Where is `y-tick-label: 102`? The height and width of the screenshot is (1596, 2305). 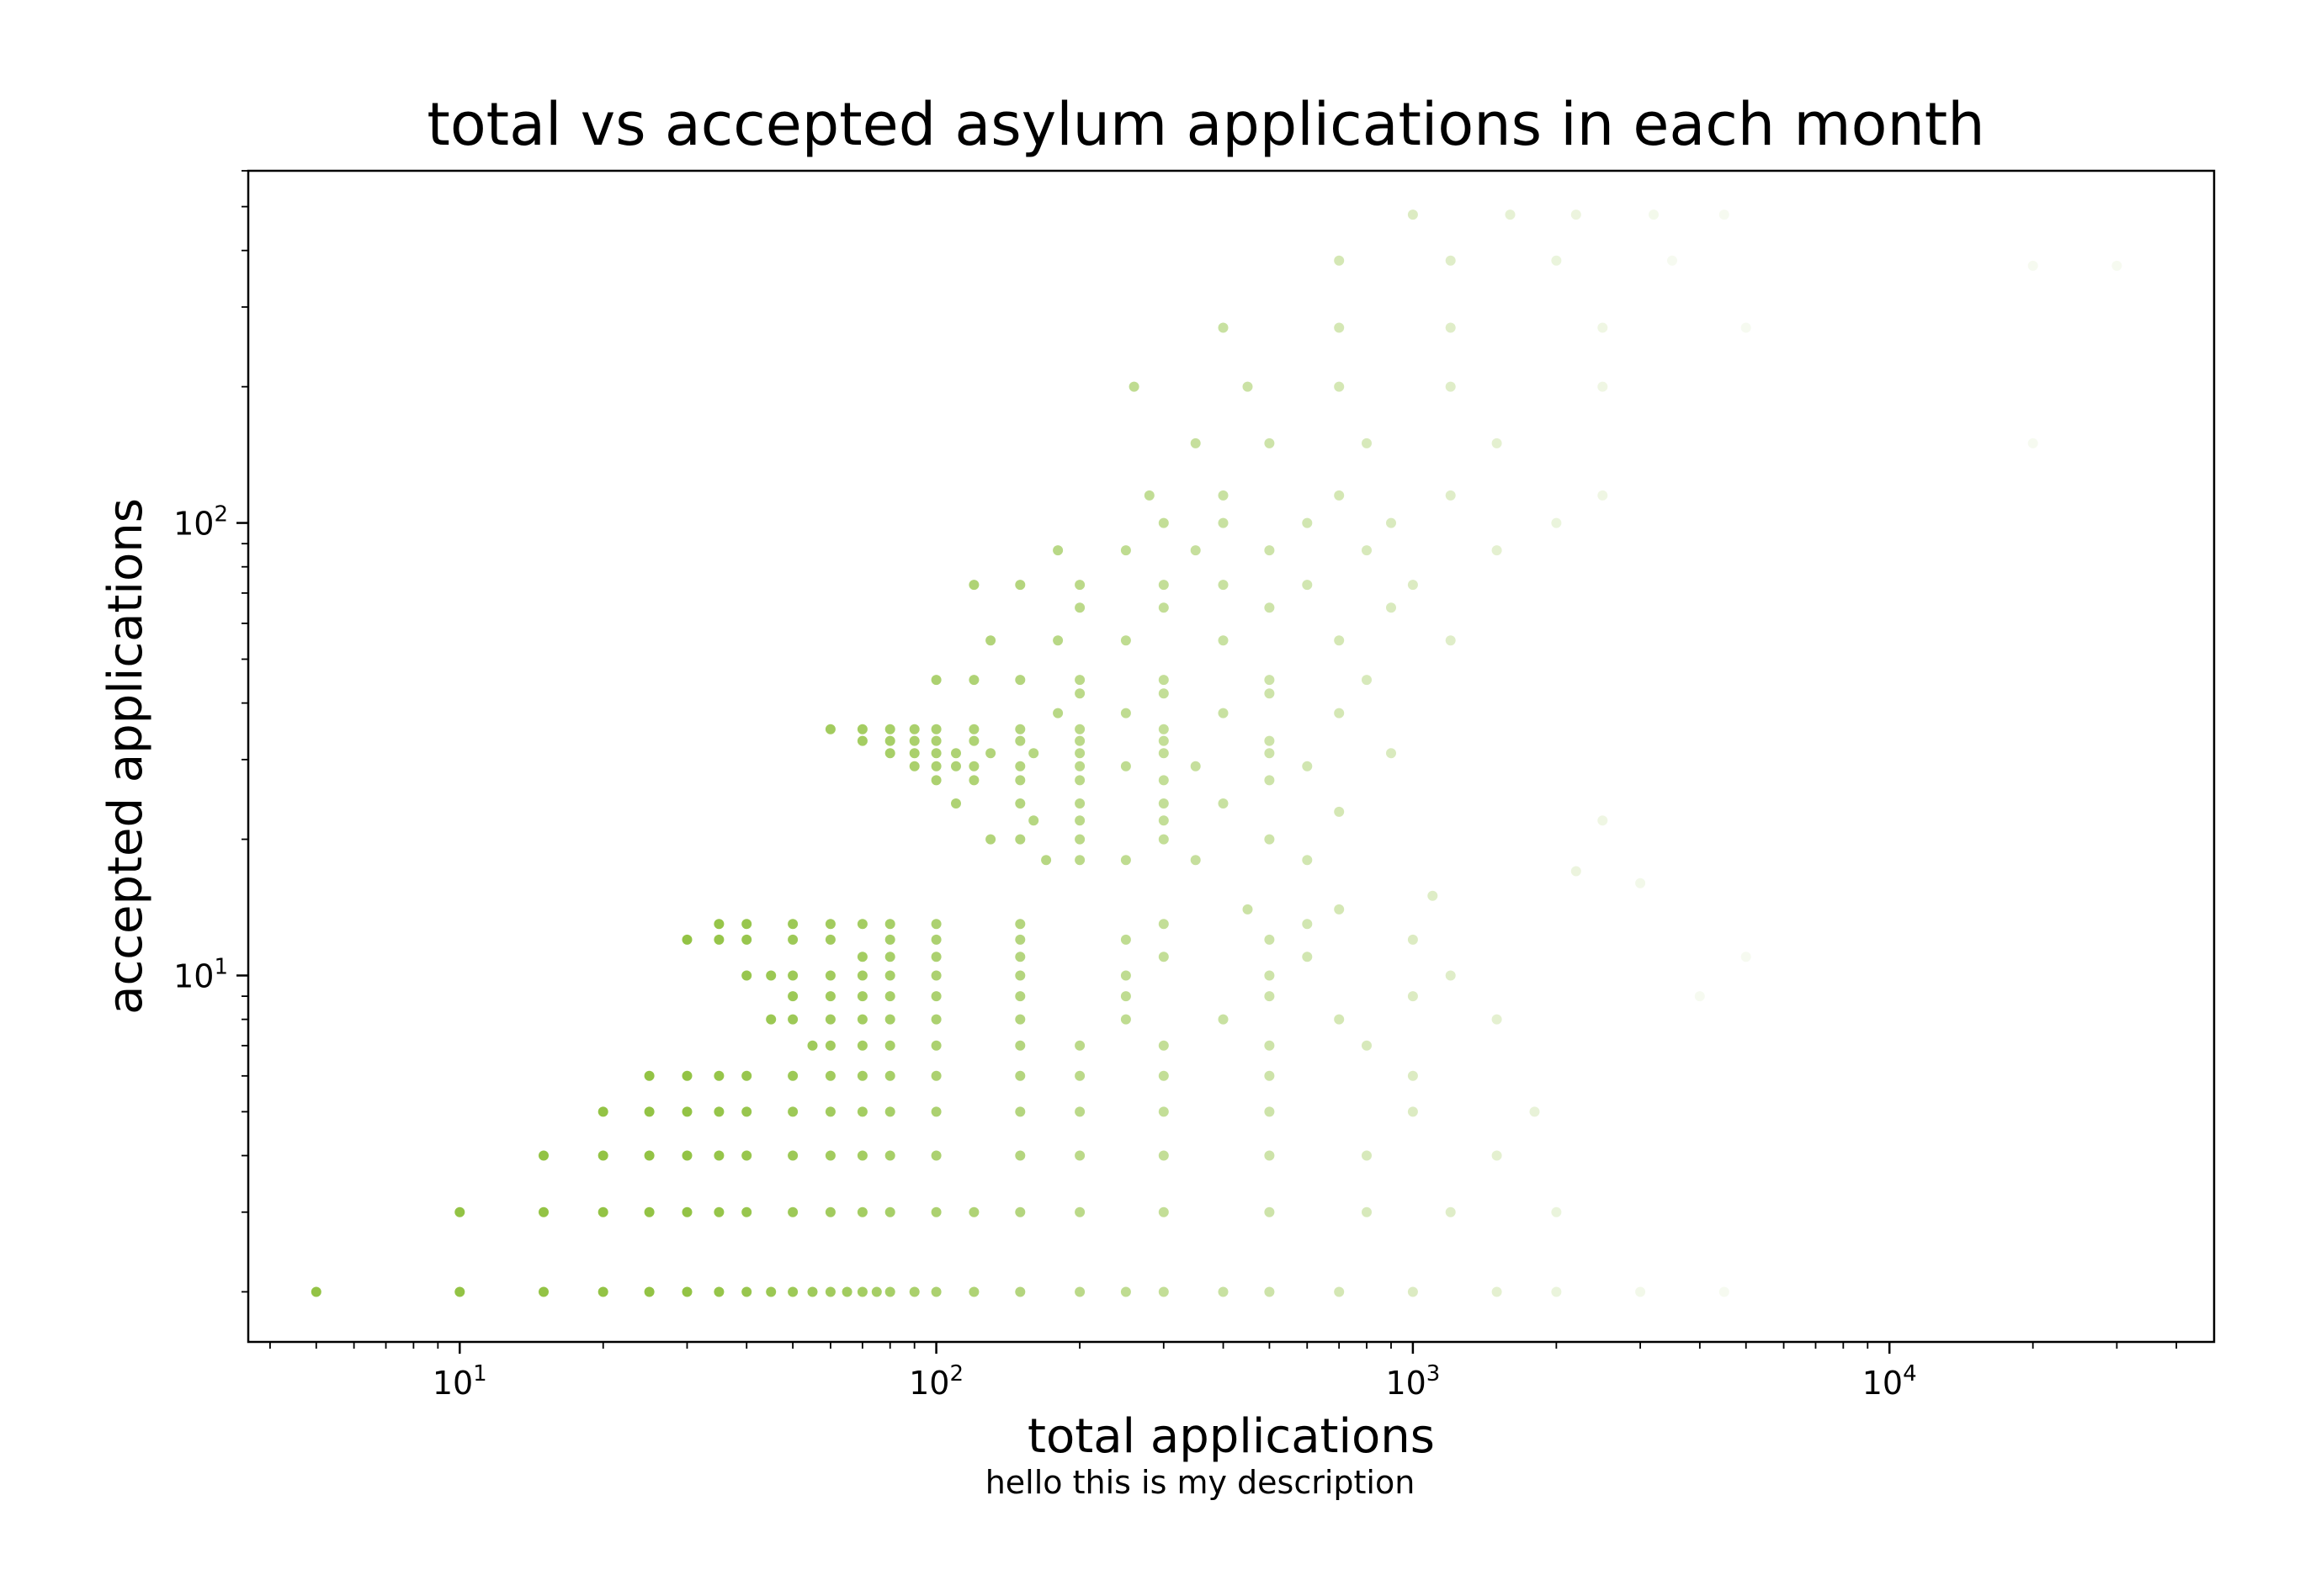
y-tick-label: 102 is located at coordinates (200, 522).